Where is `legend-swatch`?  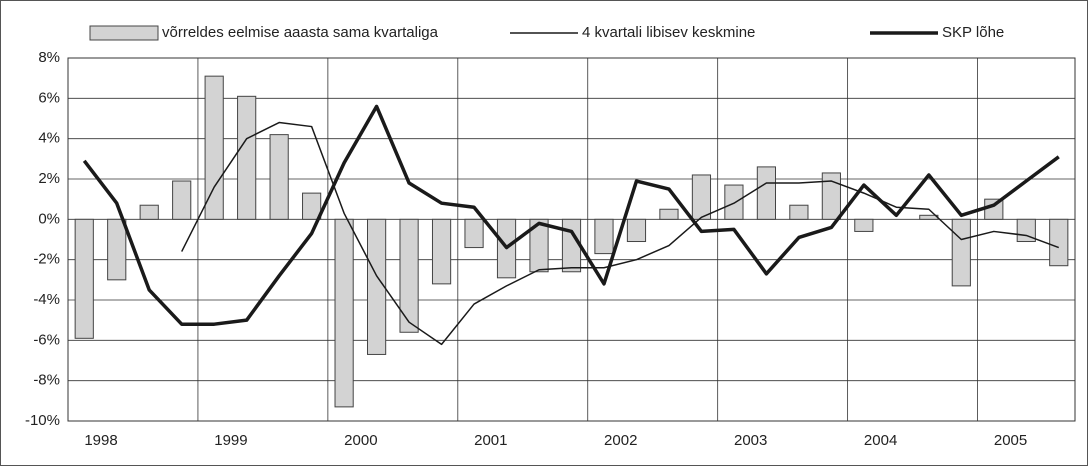
legend-swatch is located at coordinates (124, 33).